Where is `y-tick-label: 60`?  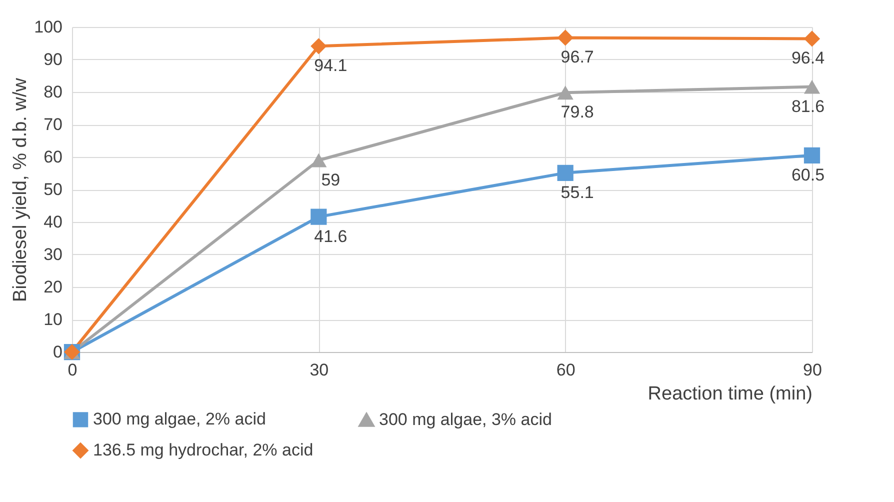
y-tick-label: 60 is located at coordinates (53, 157).